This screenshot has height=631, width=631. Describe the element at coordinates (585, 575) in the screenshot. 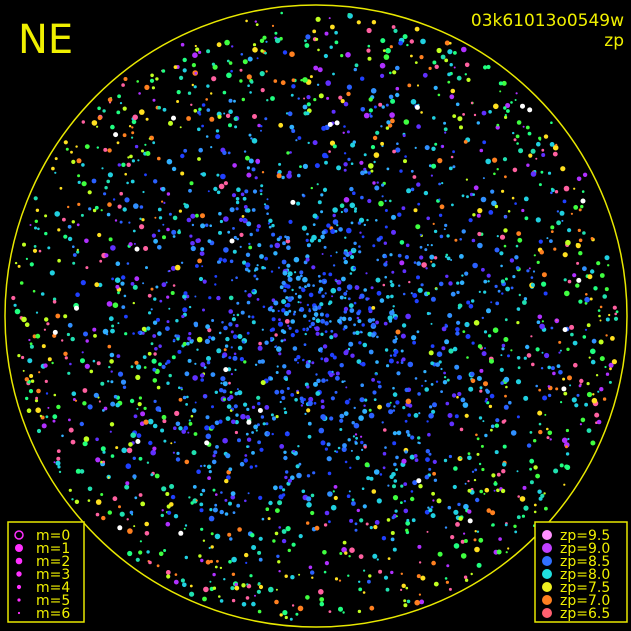

I see `legend-label: zp=8.0` at that location.